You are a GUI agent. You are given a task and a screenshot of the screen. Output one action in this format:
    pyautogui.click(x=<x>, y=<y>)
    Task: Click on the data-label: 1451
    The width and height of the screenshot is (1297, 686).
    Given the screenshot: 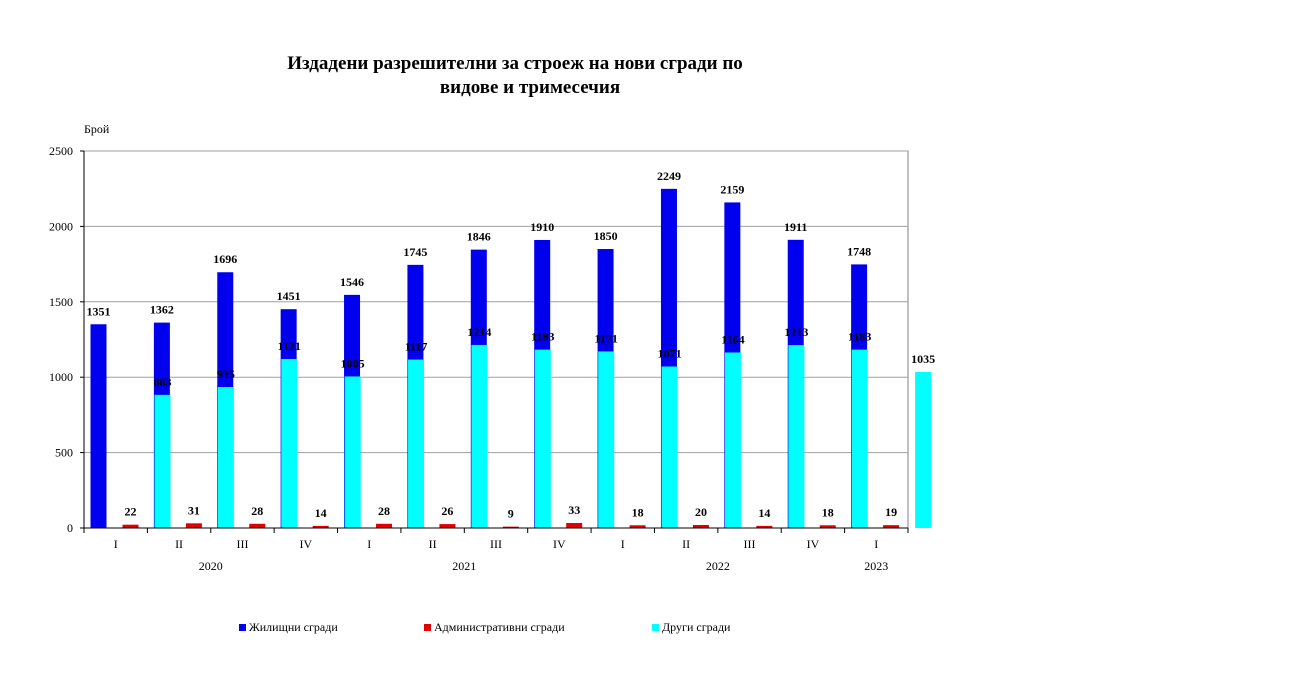 What is the action you would take?
    pyautogui.click(x=289, y=296)
    